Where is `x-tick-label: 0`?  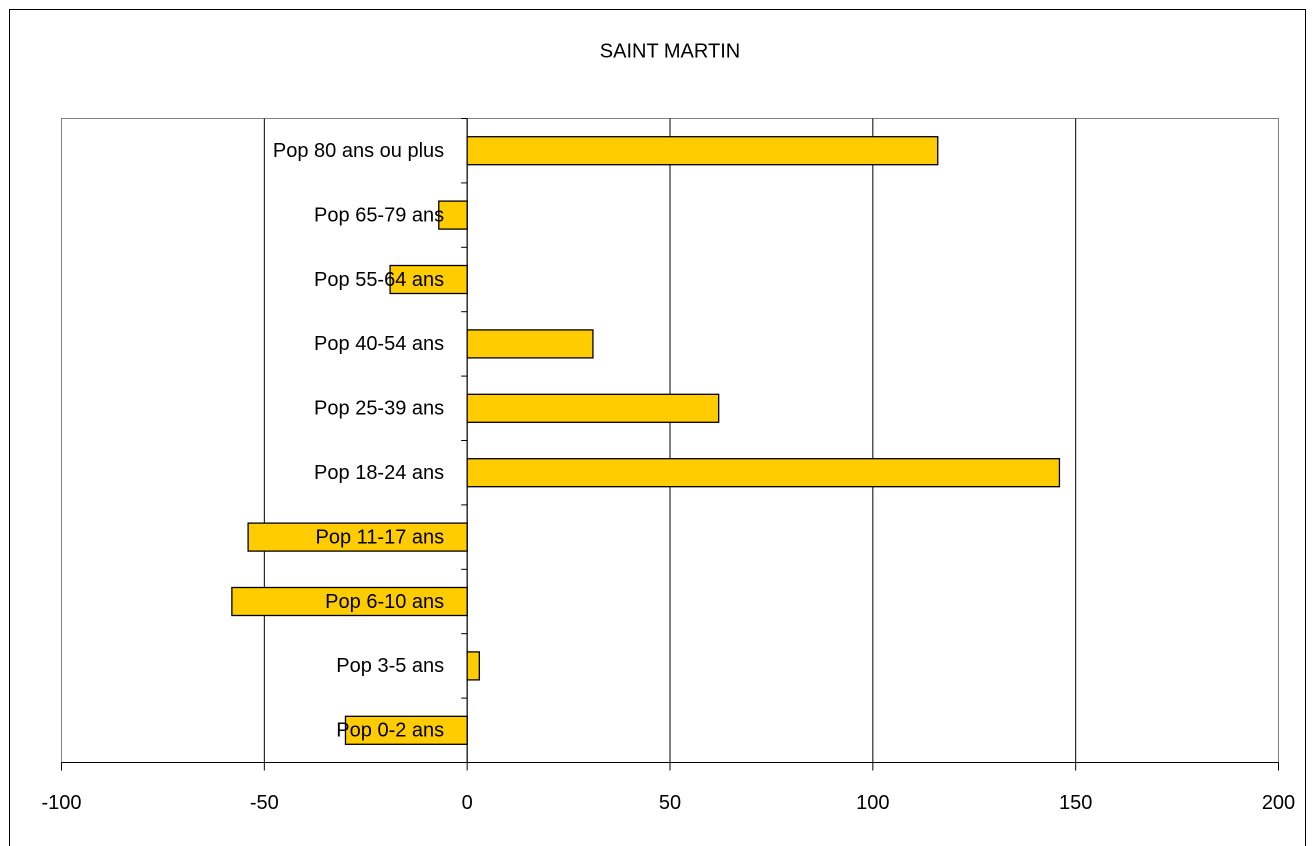
x-tick-label: 0 is located at coordinates (467, 803).